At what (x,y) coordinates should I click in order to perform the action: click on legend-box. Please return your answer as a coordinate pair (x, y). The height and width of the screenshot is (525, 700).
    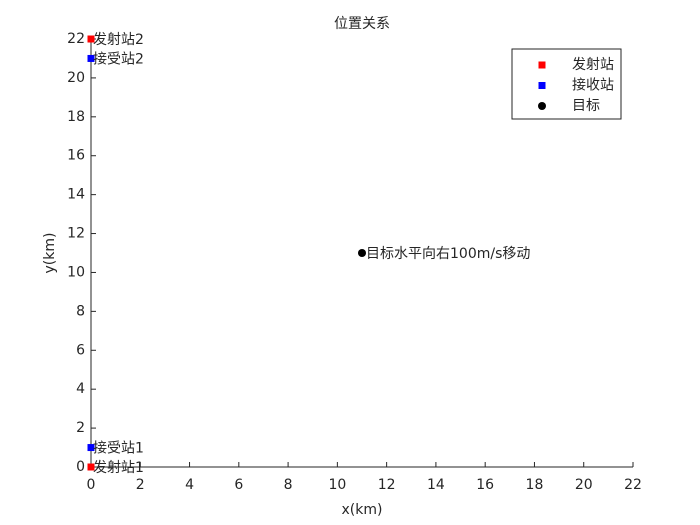
    Looking at the image, I should click on (566, 84).